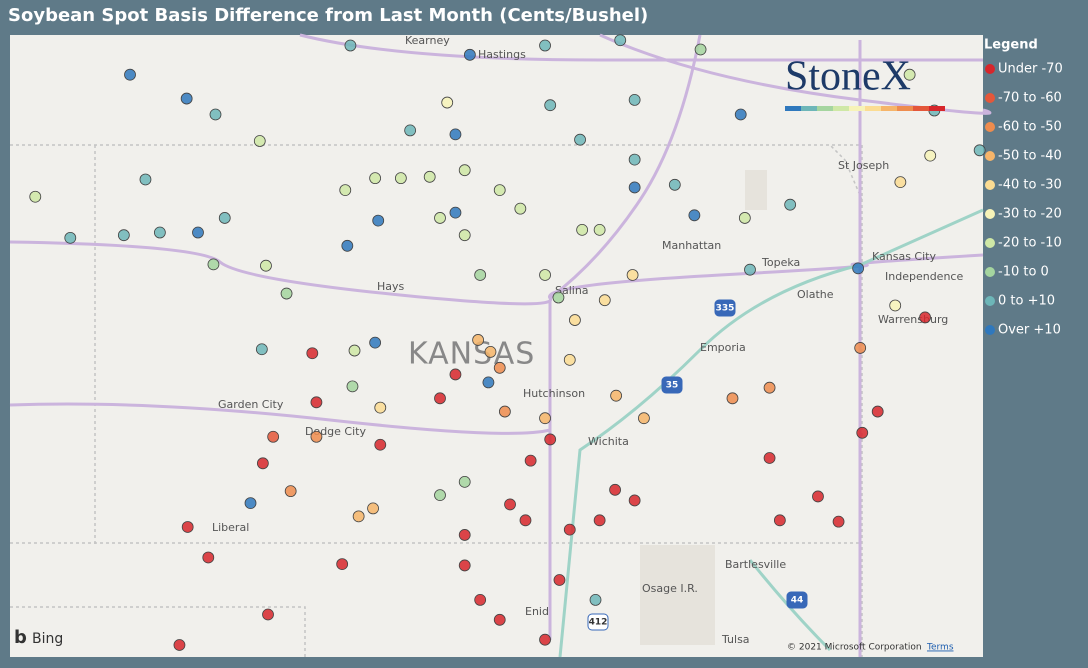  I want to click on logo: StoneX, so click(865, 82).